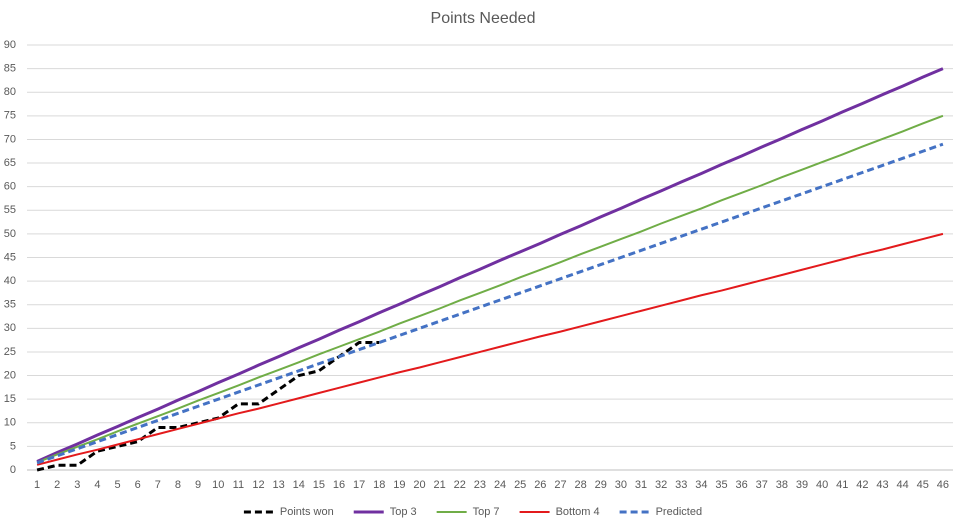 The height and width of the screenshot is (532, 967). I want to click on x-tick-label: 44, so click(903, 485).